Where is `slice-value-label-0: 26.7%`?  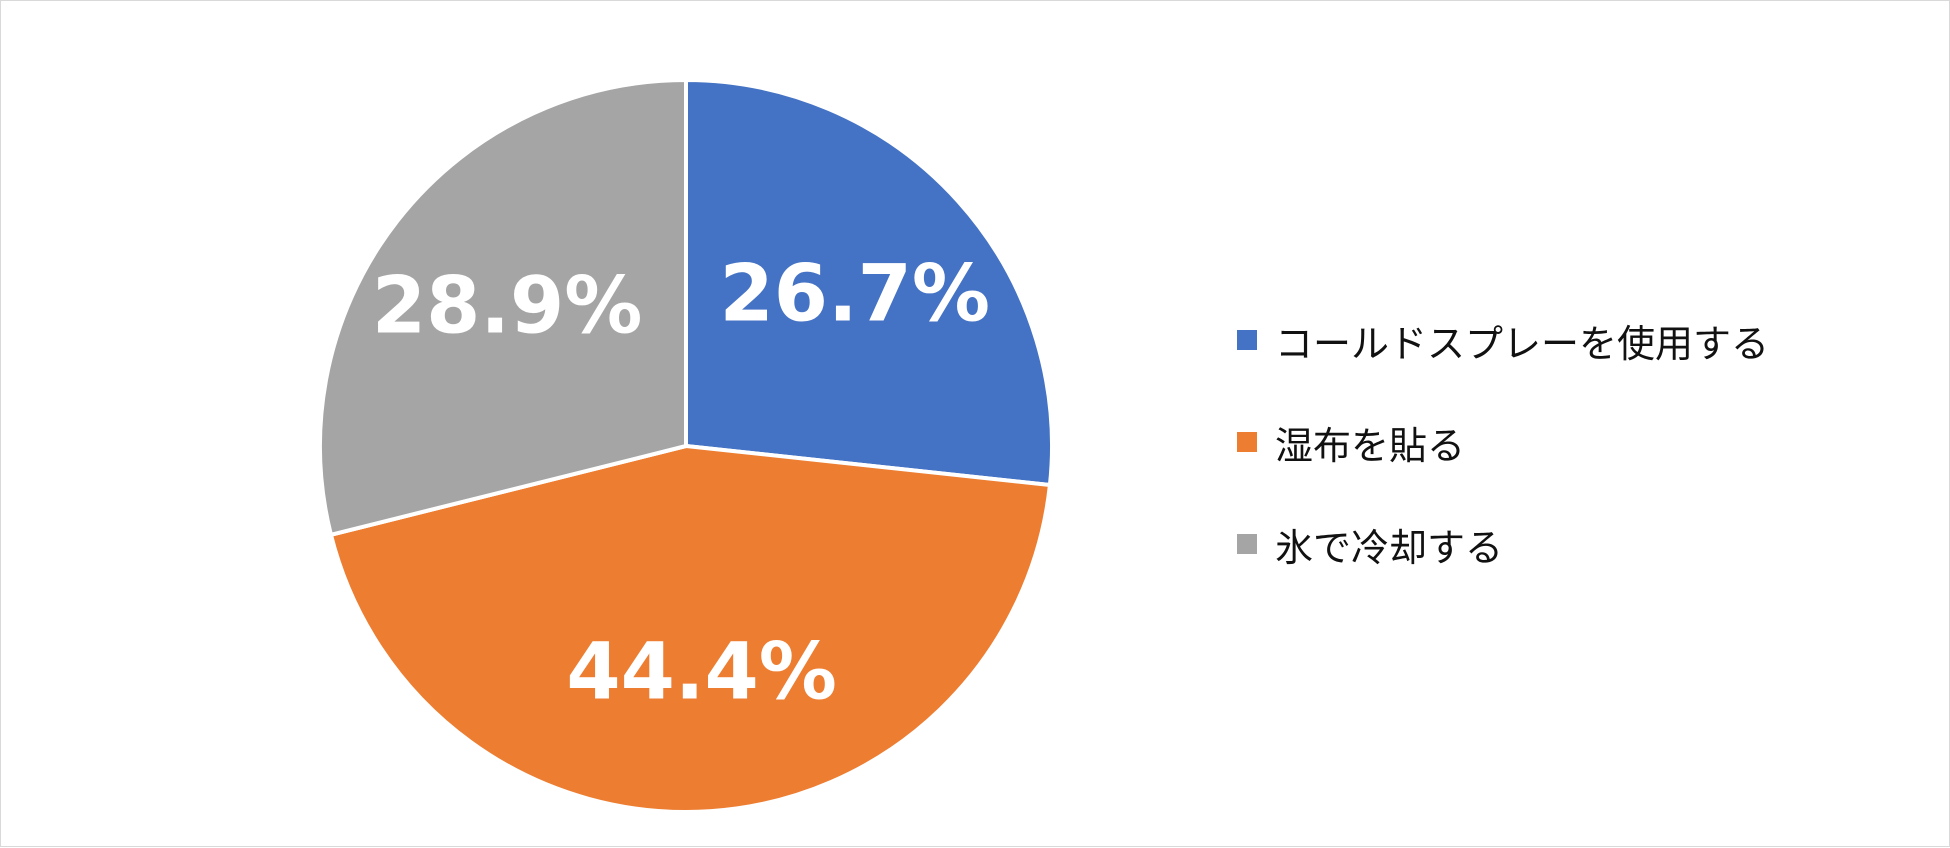
slice-value-label-0: 26.7% is located at coordinates (854, 294).